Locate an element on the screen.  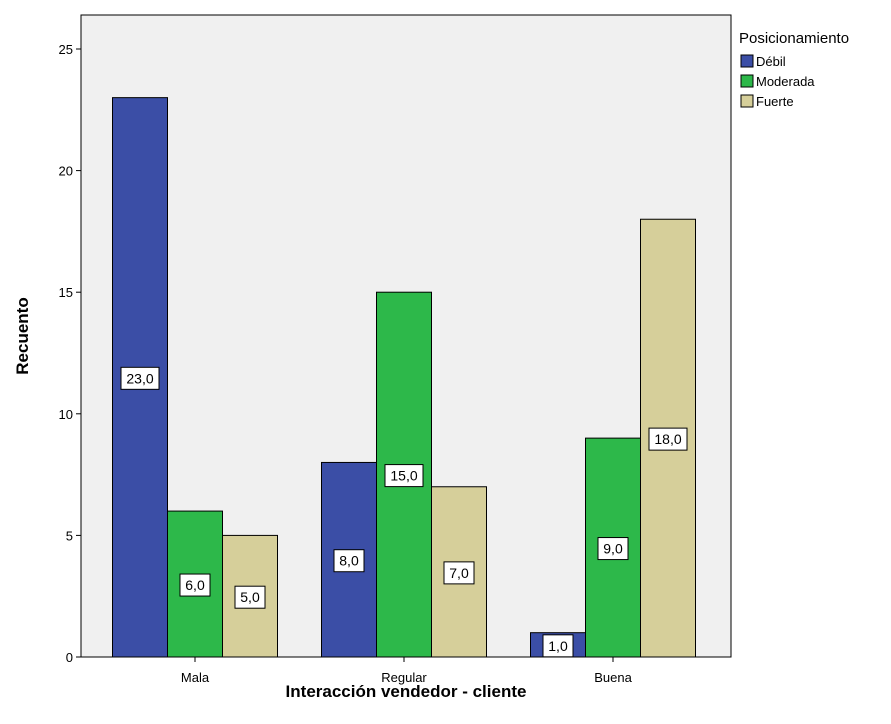
data-label: 8,0 is located at coordinates (349, 561).